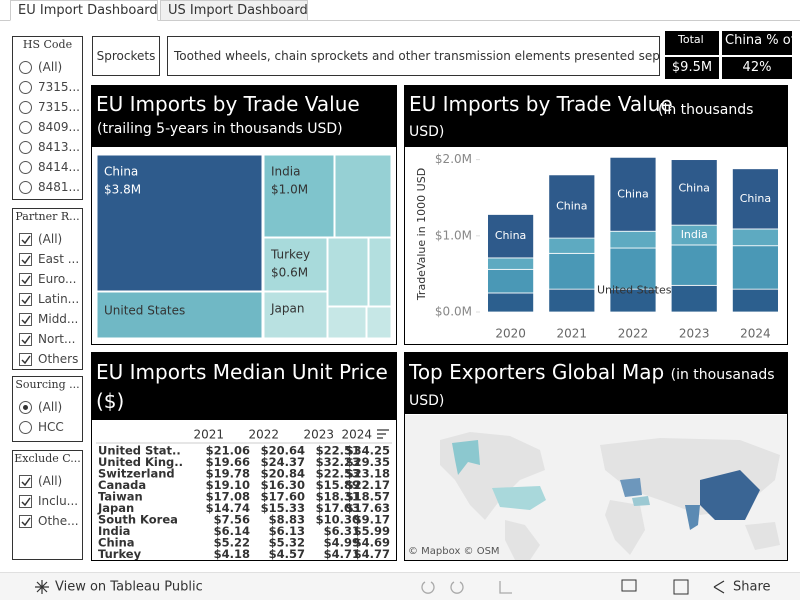  I want to click on column-header: 2024, so click(356, 435).